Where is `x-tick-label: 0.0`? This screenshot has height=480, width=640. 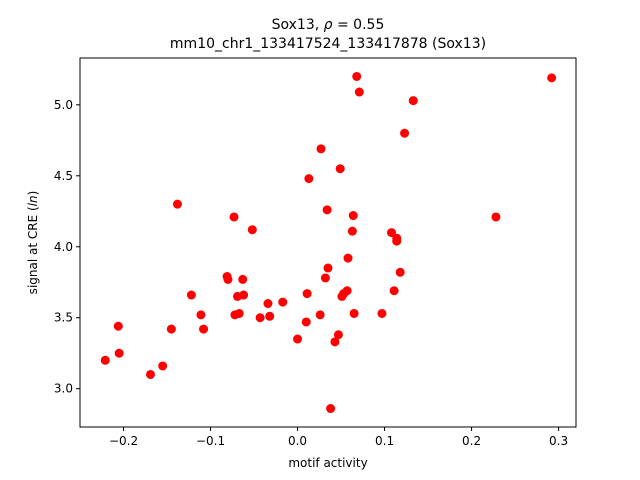
x-tick-label: 0.0 is located at coordinates (297, 441).